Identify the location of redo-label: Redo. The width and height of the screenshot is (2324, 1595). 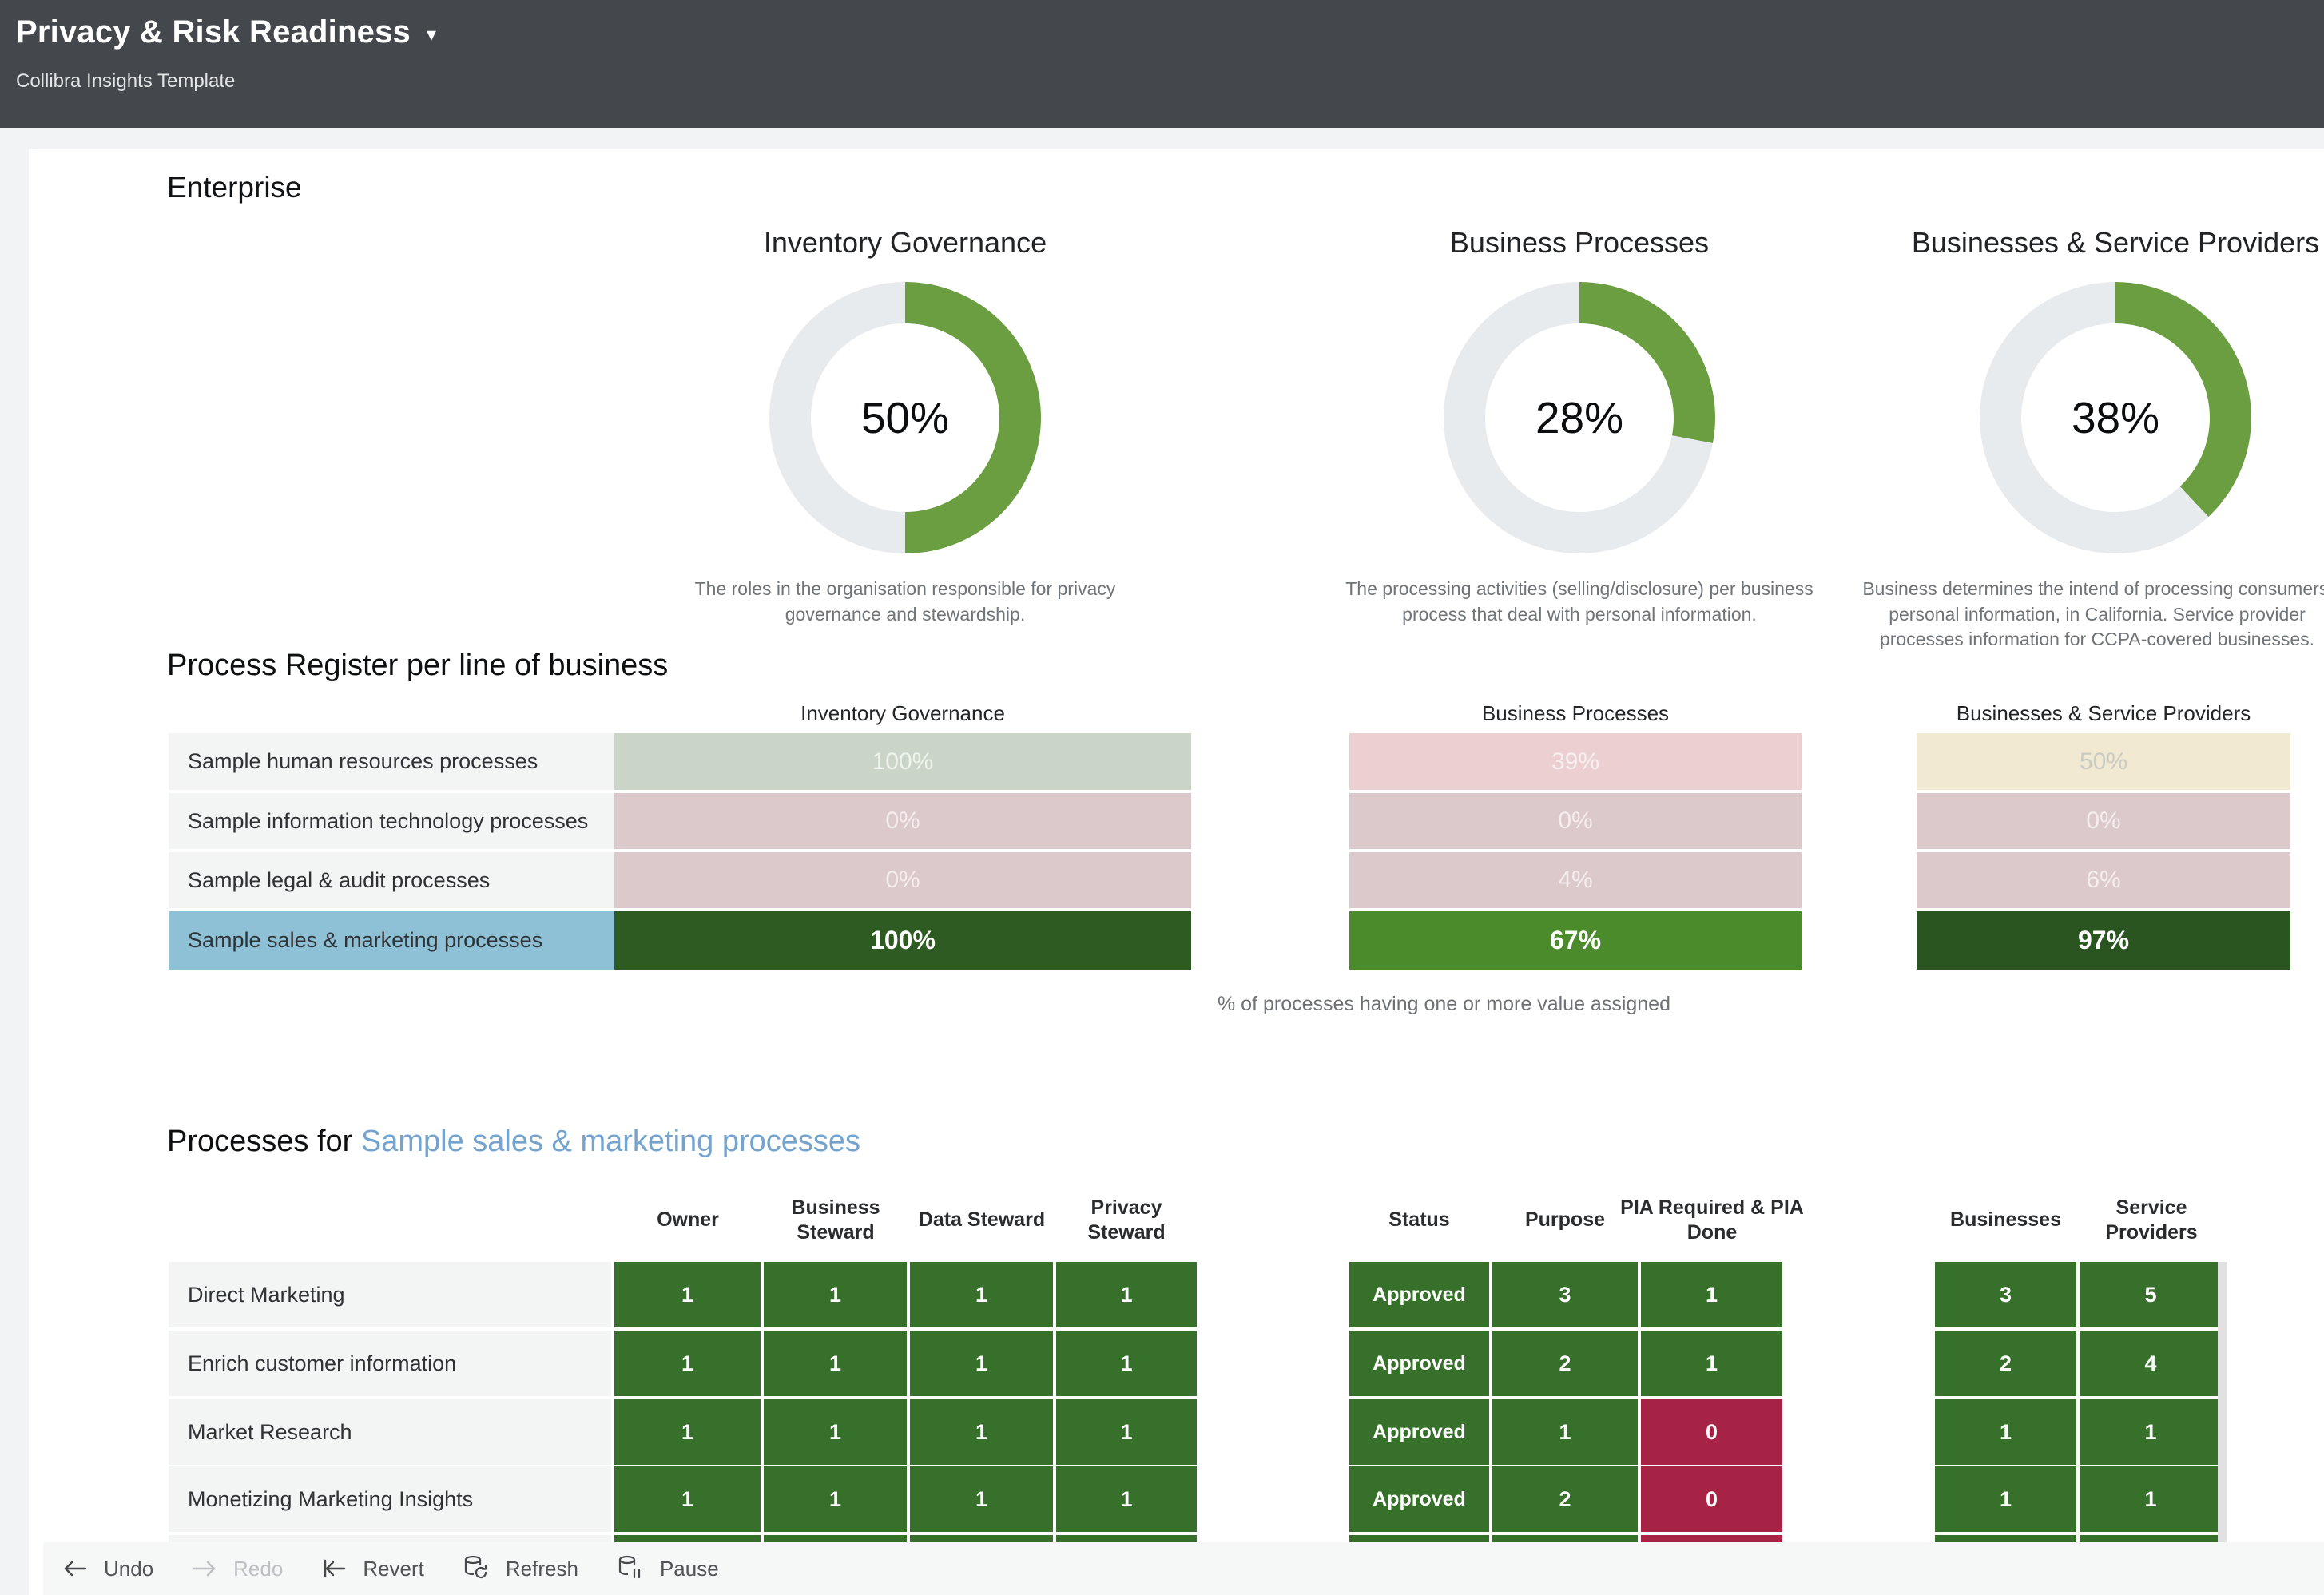
(258, 1568).